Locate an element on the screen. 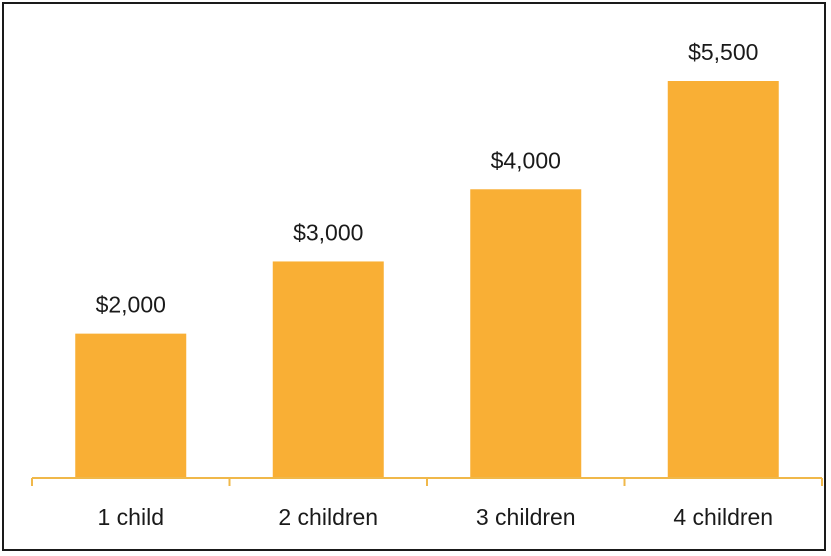 The image size is (831, 556). x-tick-label: 2 children is located at coordinates (328, 517).